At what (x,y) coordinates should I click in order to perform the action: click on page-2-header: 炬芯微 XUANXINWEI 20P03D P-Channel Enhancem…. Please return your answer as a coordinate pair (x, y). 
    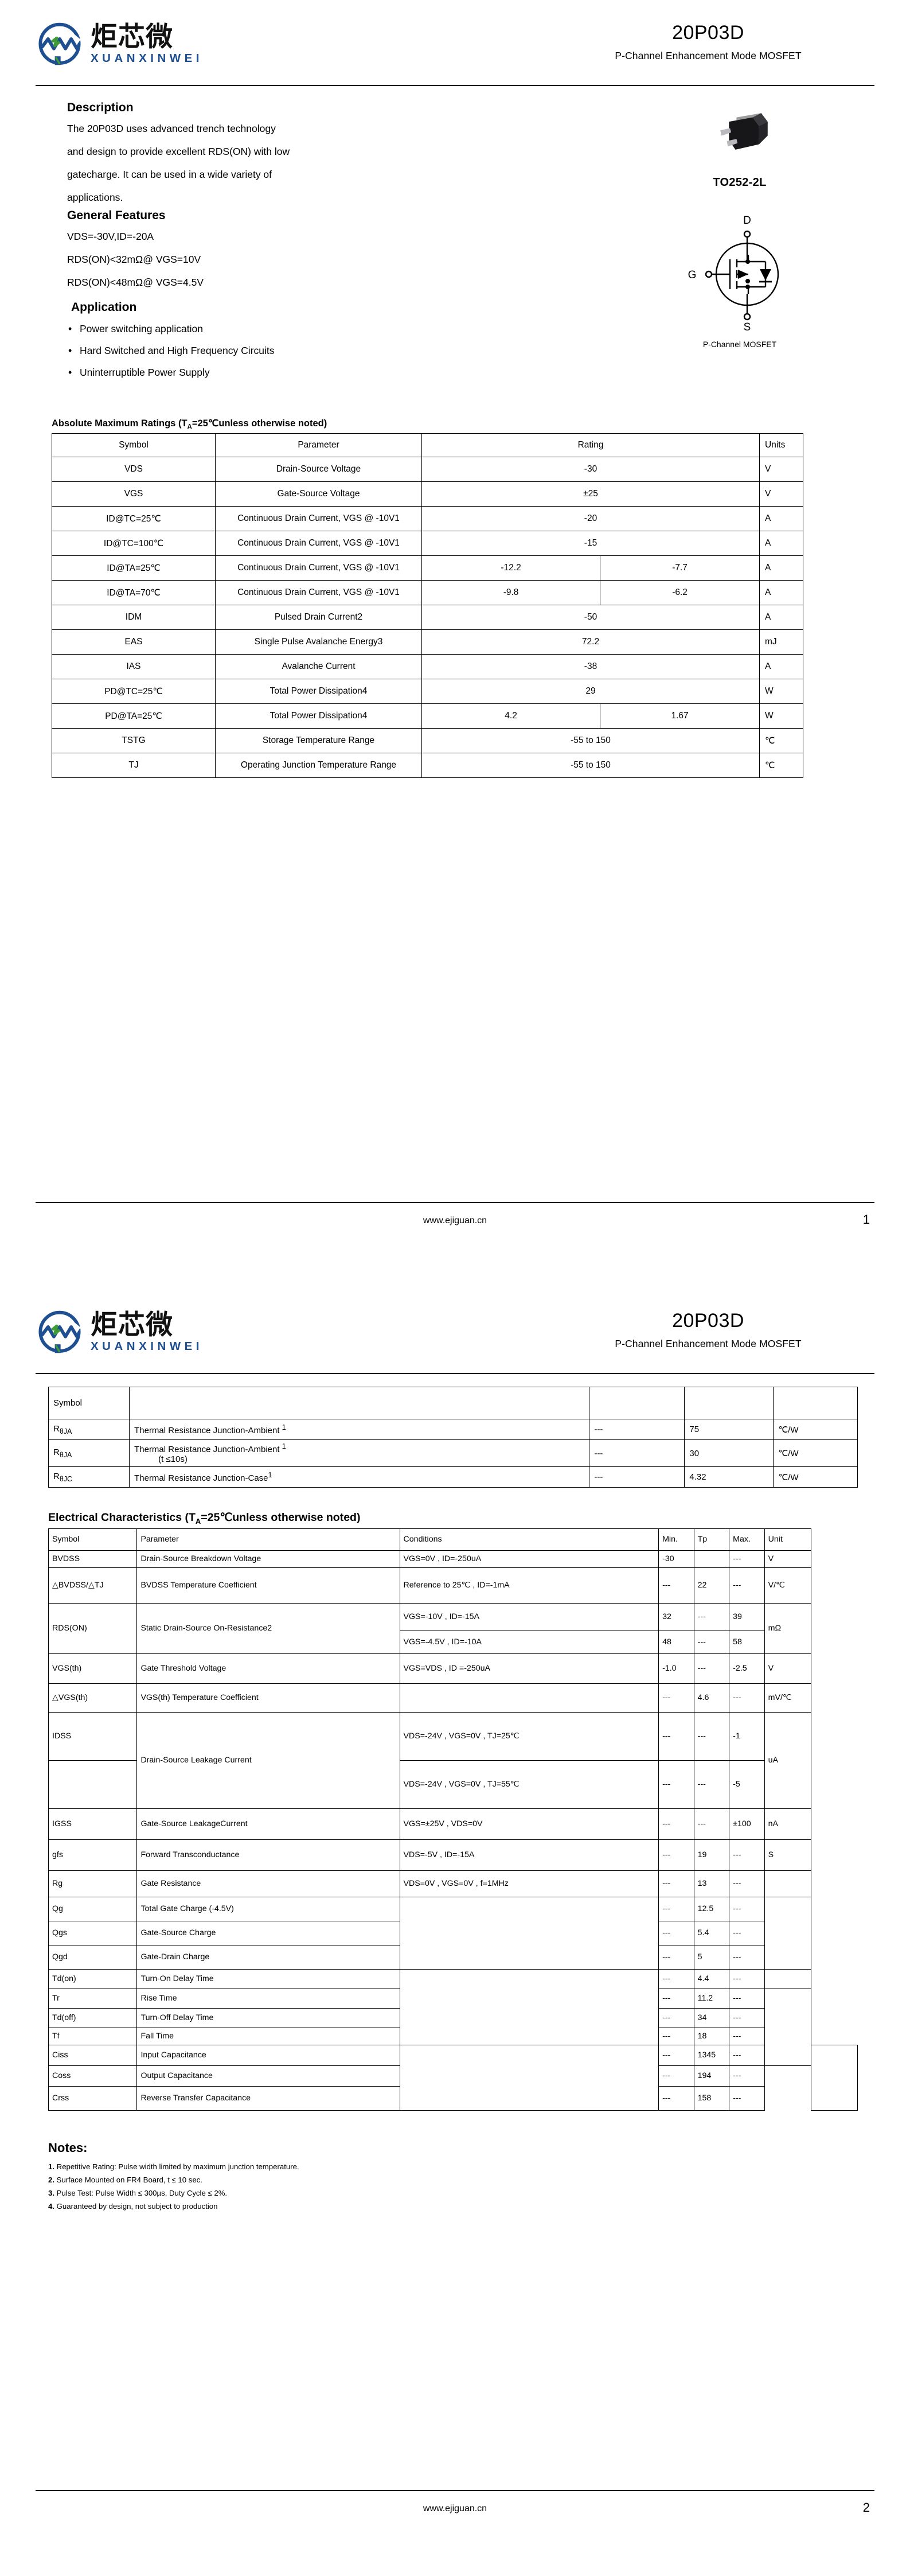
    Looking at the image, I should click on (455, 1331).